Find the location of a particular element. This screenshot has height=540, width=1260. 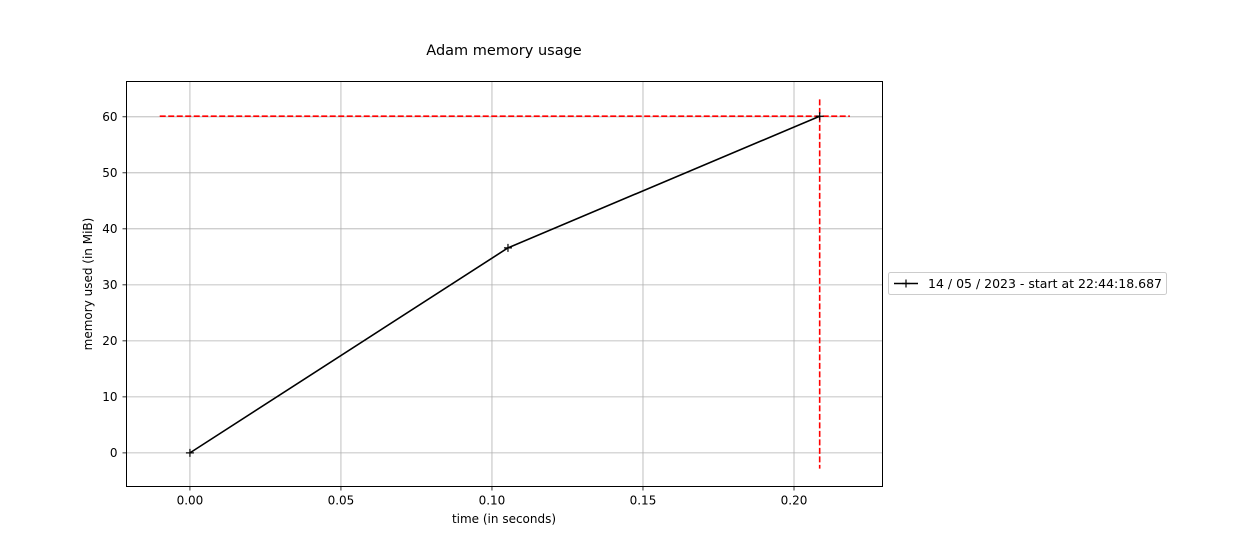

chart-title: Adam memory usage is located at coordinates (504, 51).